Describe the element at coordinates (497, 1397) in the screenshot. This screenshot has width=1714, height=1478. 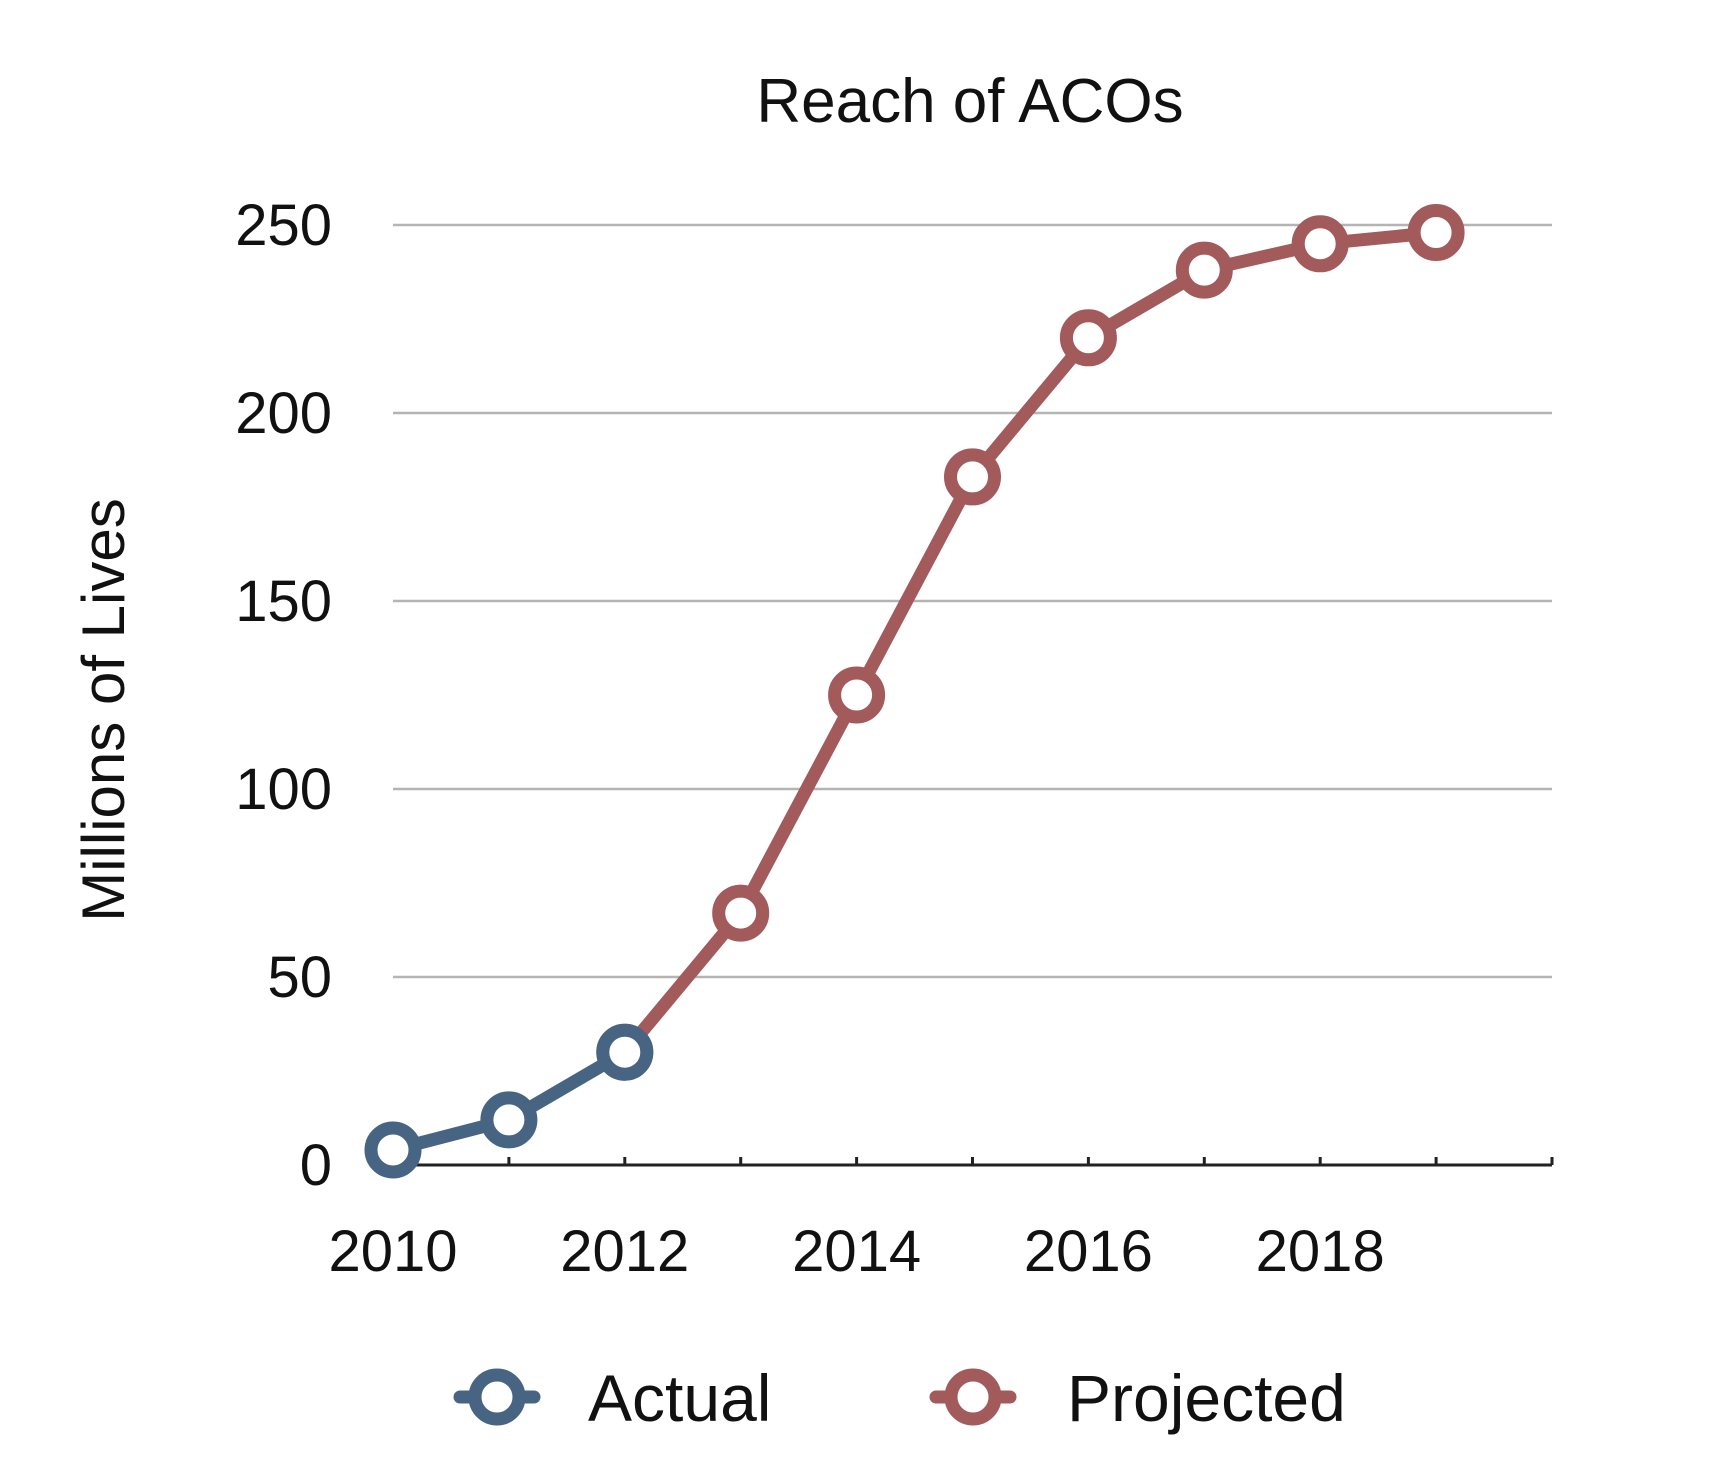
I see `legend-marker-actual` at that location.